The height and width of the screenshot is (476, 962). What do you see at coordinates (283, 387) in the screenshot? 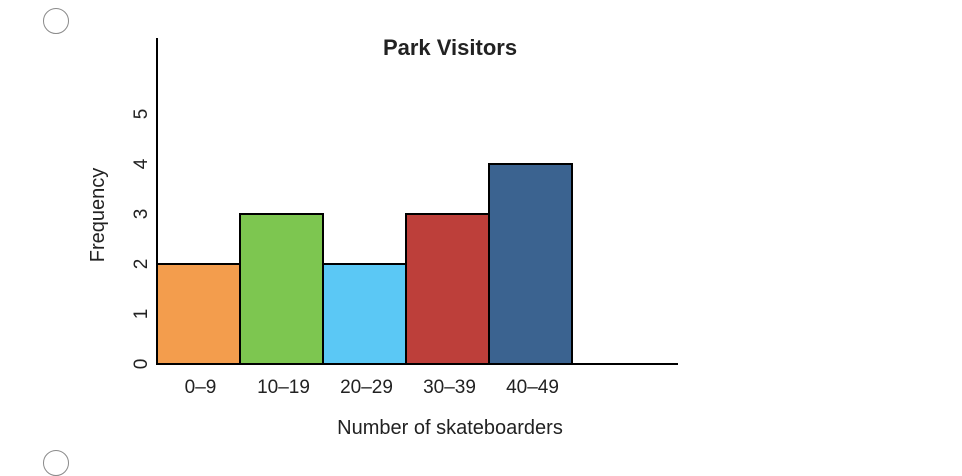
I see `x-tick-label: 10–19` at bounding box center [283, 387].